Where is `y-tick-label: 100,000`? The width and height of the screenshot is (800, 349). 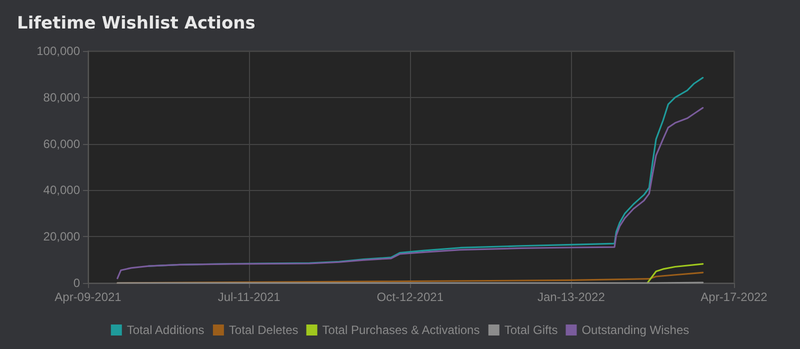
y-tick-label: 100,000 is located at coordinates (58, 51).